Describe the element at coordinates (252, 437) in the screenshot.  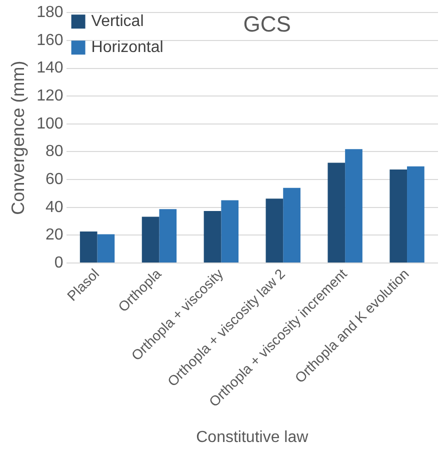
I see `x-axis-title: Constitutive law` at that location.